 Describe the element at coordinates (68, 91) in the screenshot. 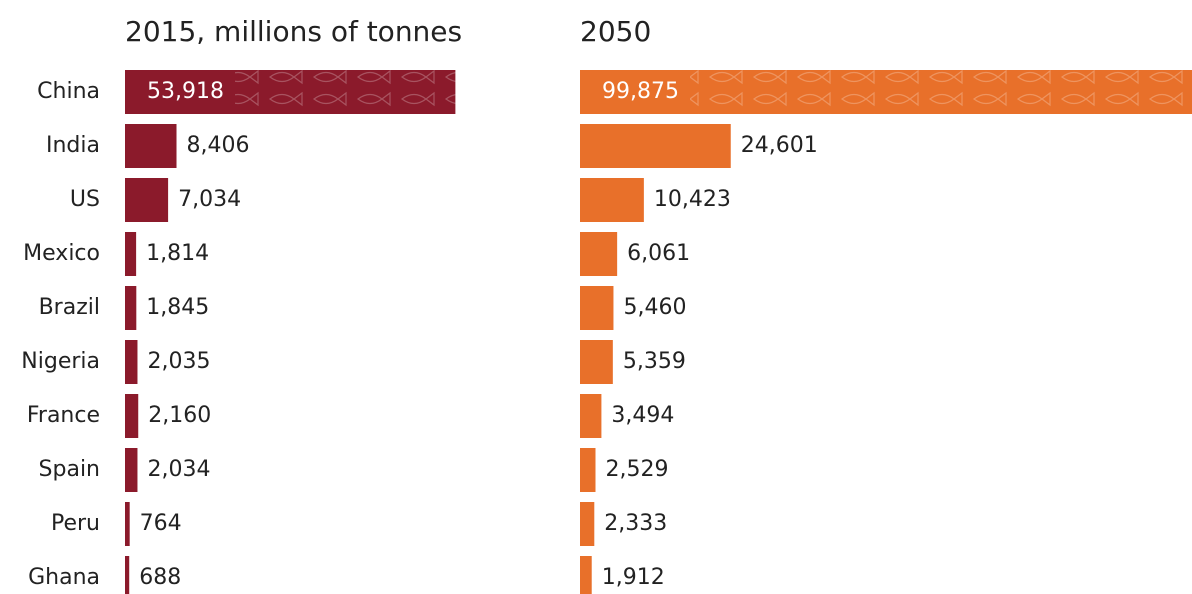

I see `category-label: China` at that location.